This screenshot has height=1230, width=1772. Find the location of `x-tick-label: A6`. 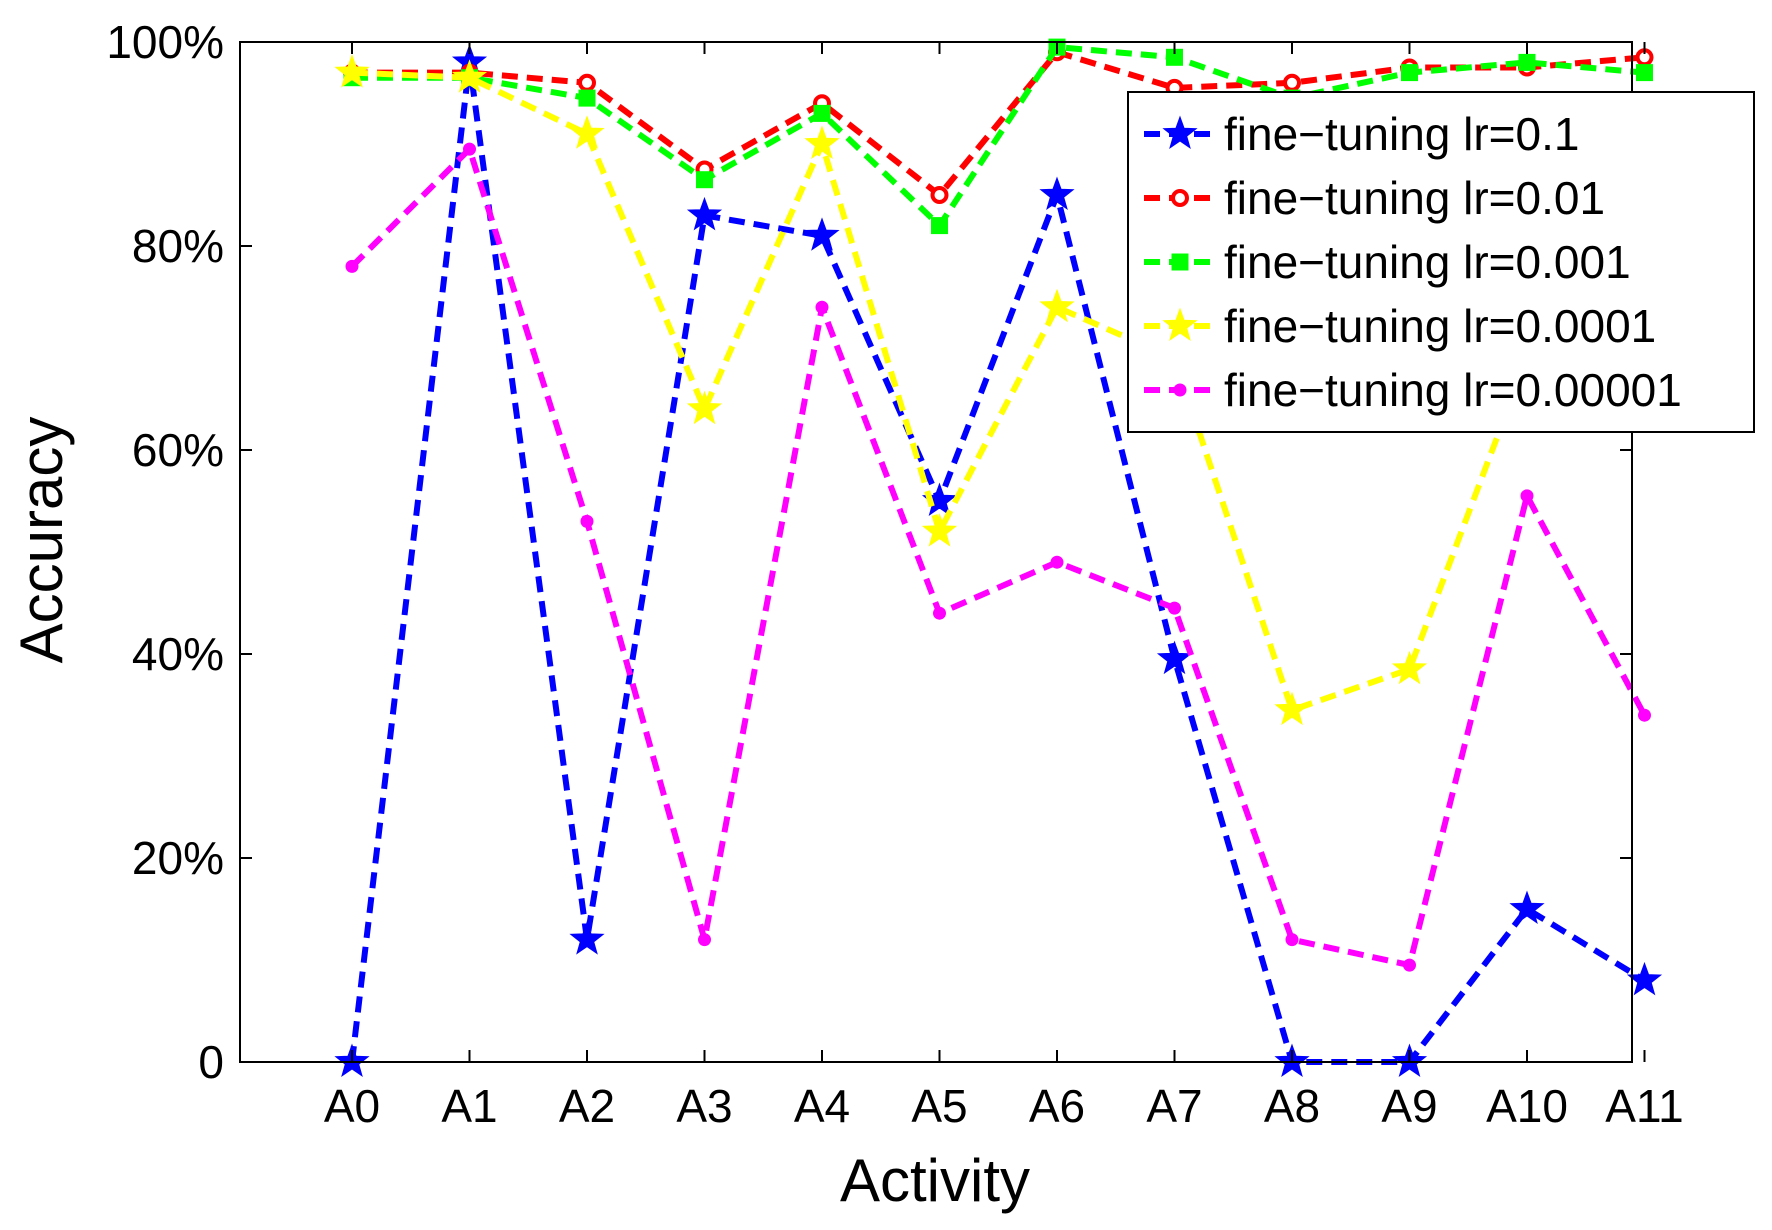

x-tick-label: A6 is located at coordinates (1057, 1106).